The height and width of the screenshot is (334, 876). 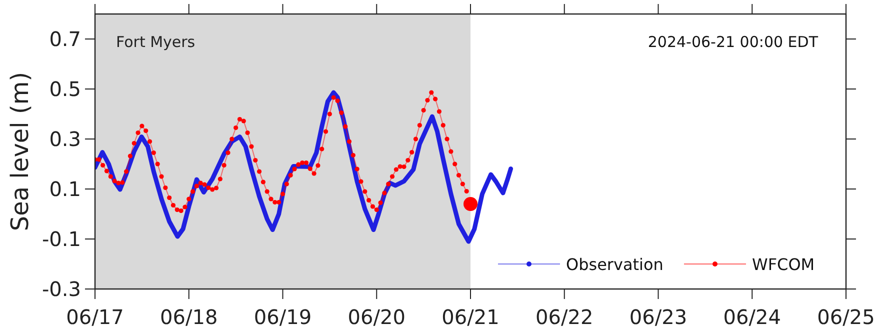 What do you see at coordinates (189, 317) in the screenshot?
I see `x-tick-label: 06/18` at bounding box center [189, 317].